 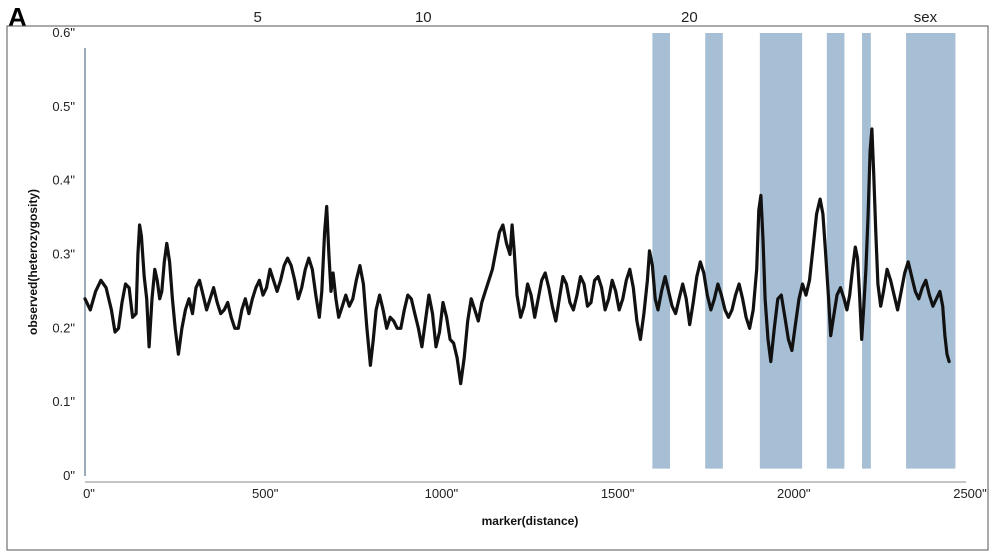 I want to click on x-tick-label: 0", so click(x=89, y=493).